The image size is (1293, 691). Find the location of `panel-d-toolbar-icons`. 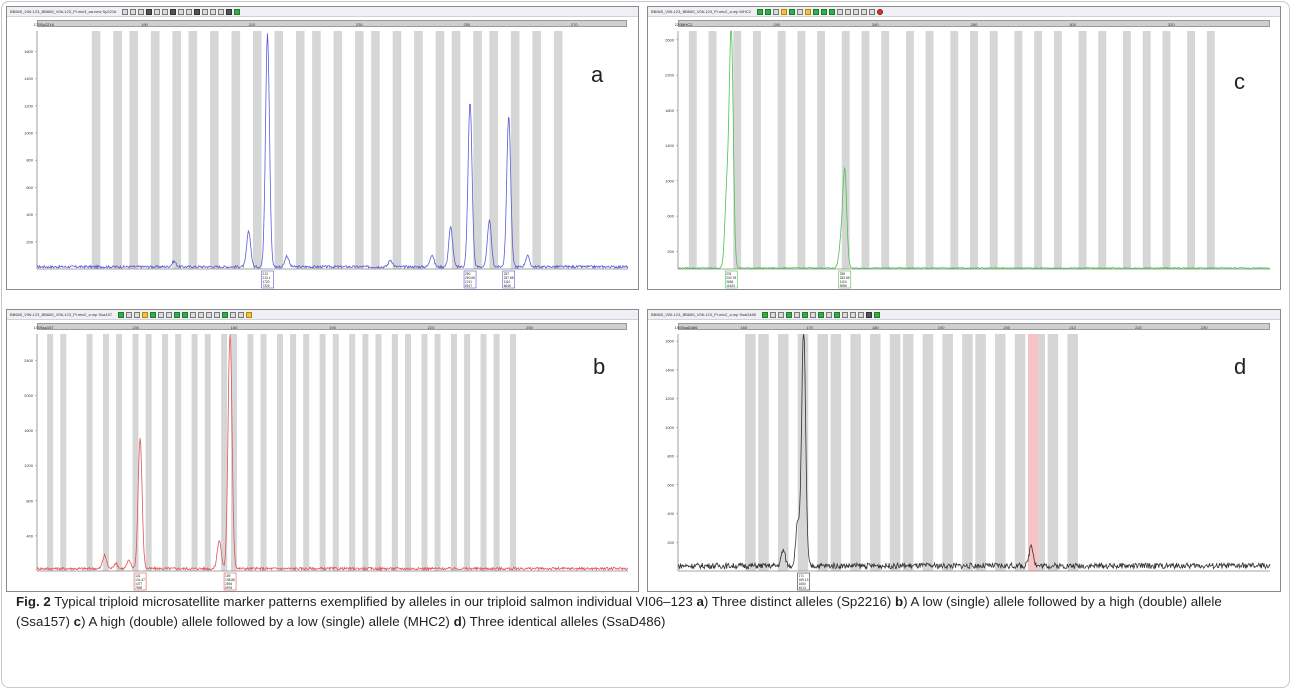

panel-d-toolbar-icons is located at coordinates (821, 314).